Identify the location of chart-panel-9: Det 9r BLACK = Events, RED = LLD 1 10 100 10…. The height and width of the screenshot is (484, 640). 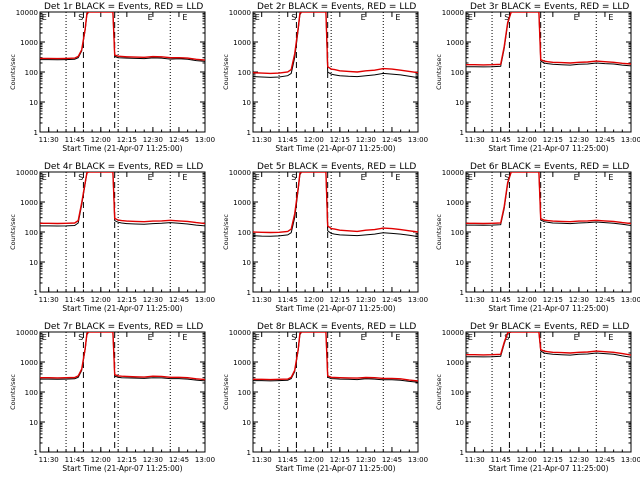
(537, 397).